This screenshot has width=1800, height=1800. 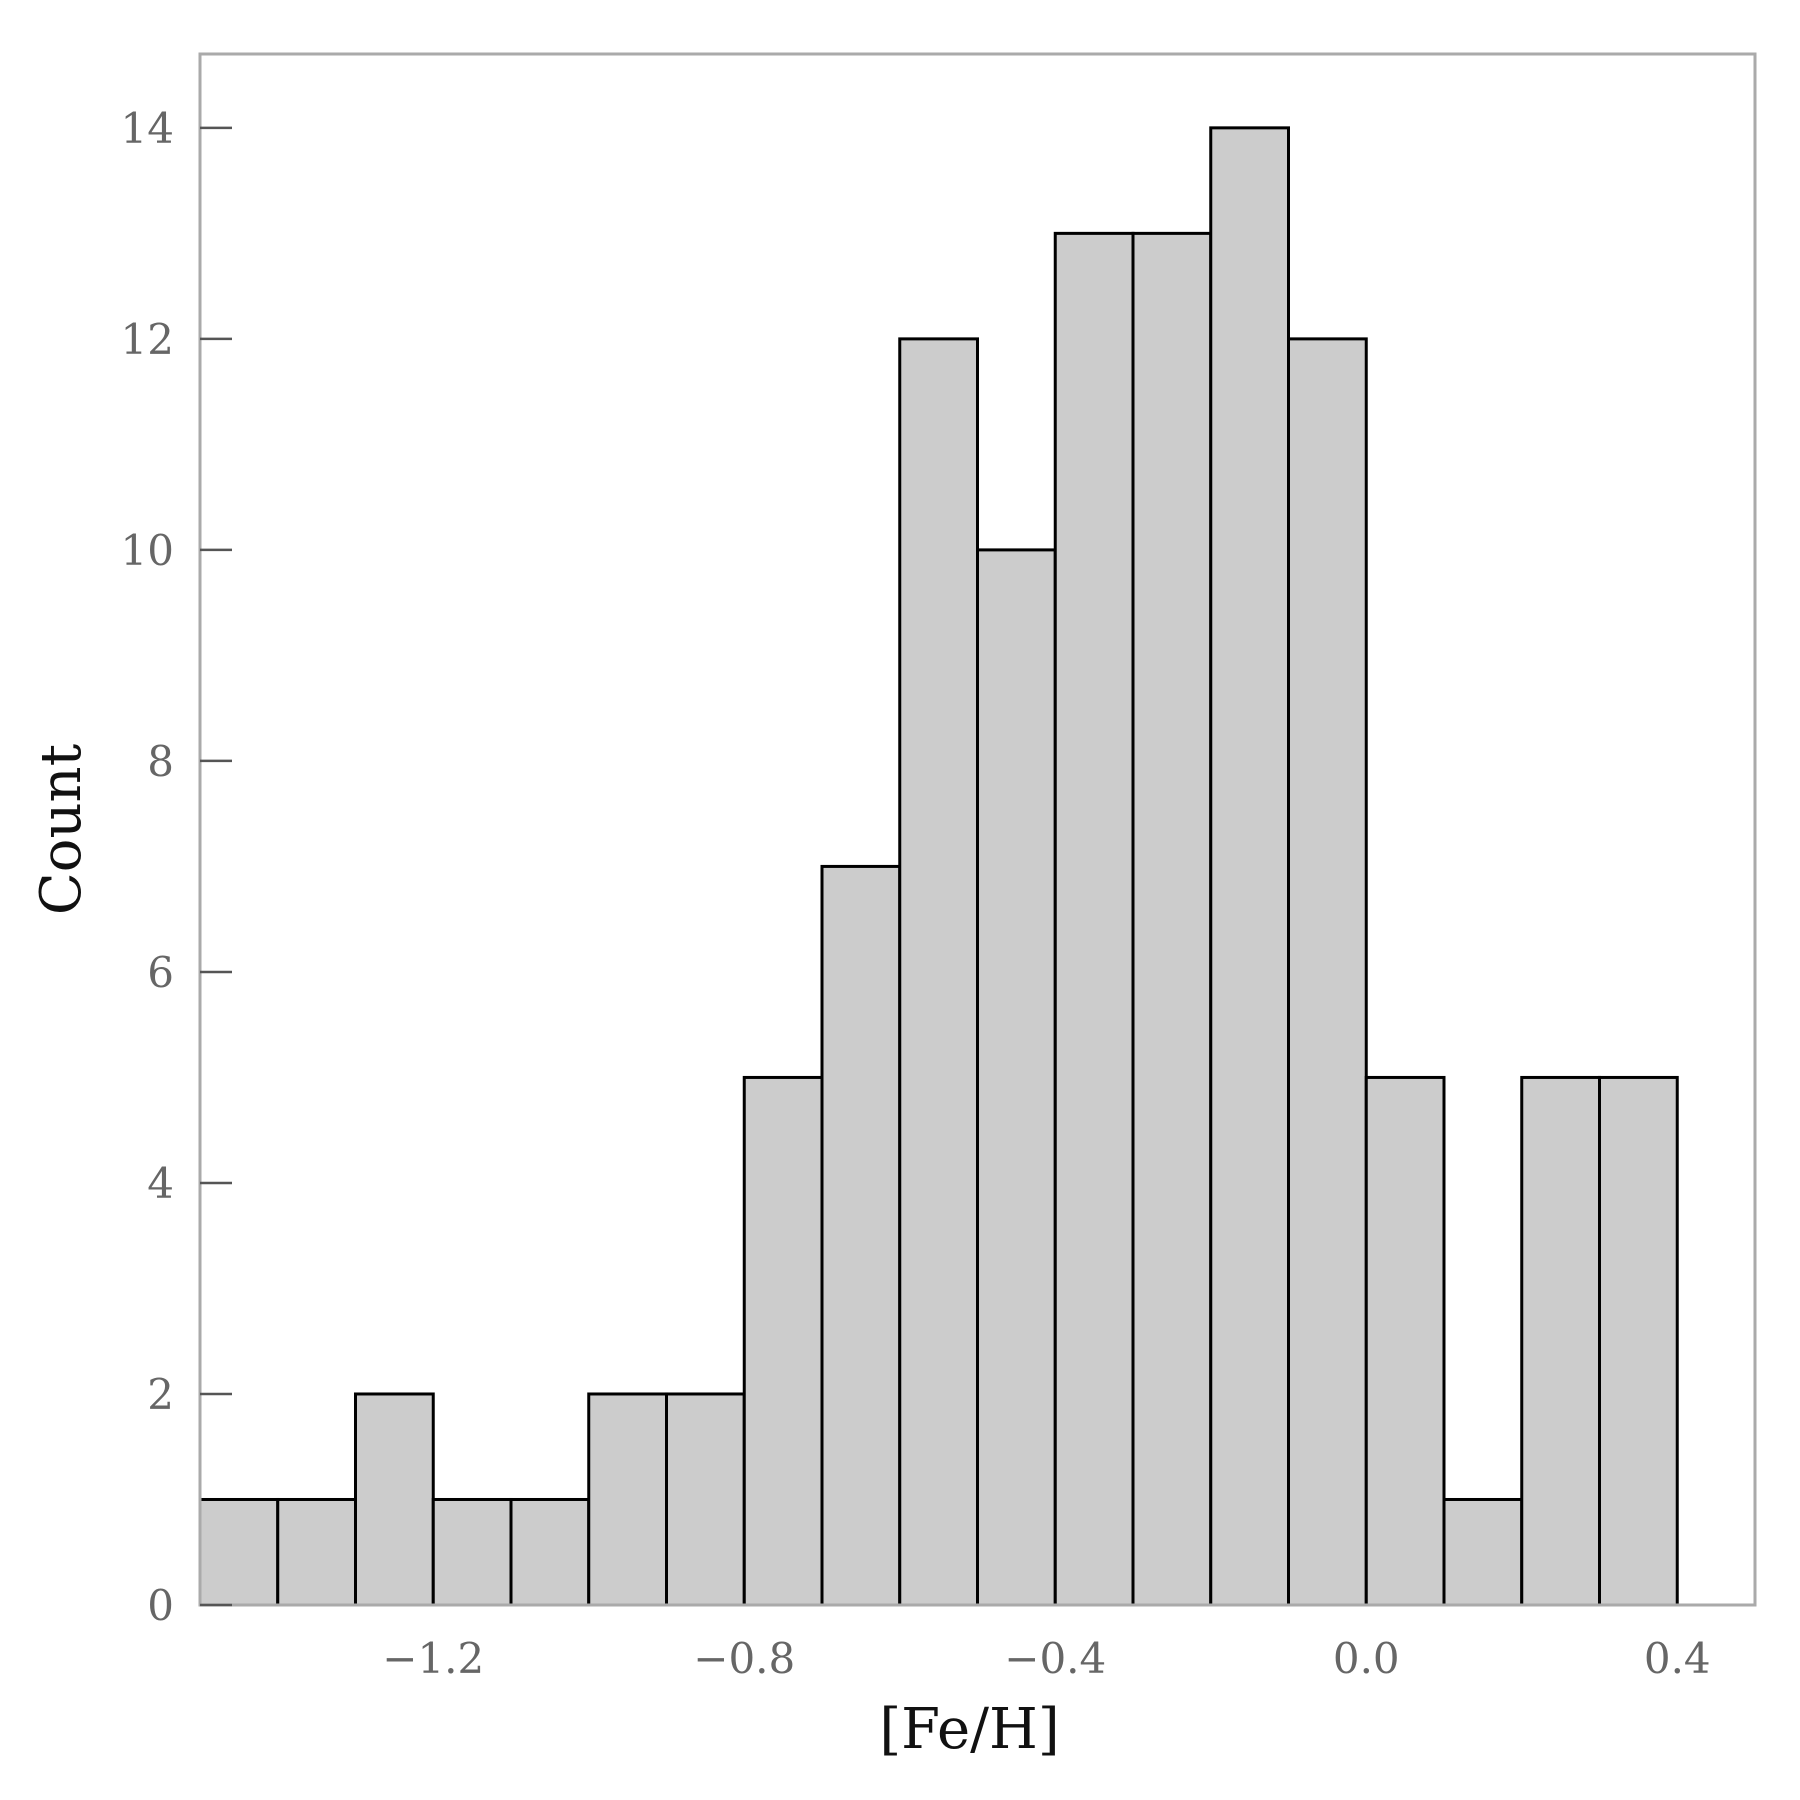 I want to click on y-tick-label: 10, so click(x=147, y=550).